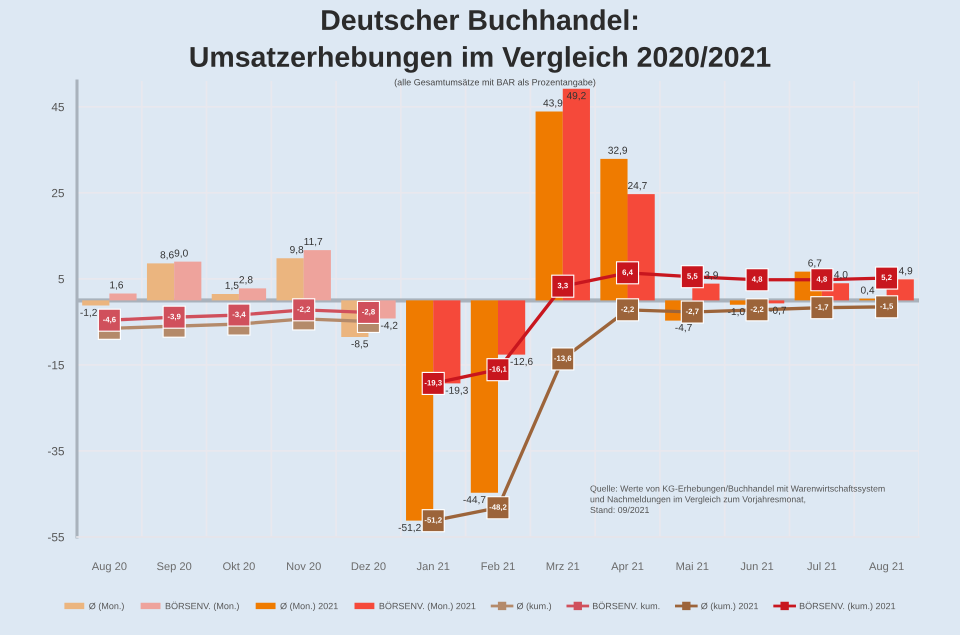 The image size is (960, 635). I want to click on y-tick-label: -35, so click(56, 451).